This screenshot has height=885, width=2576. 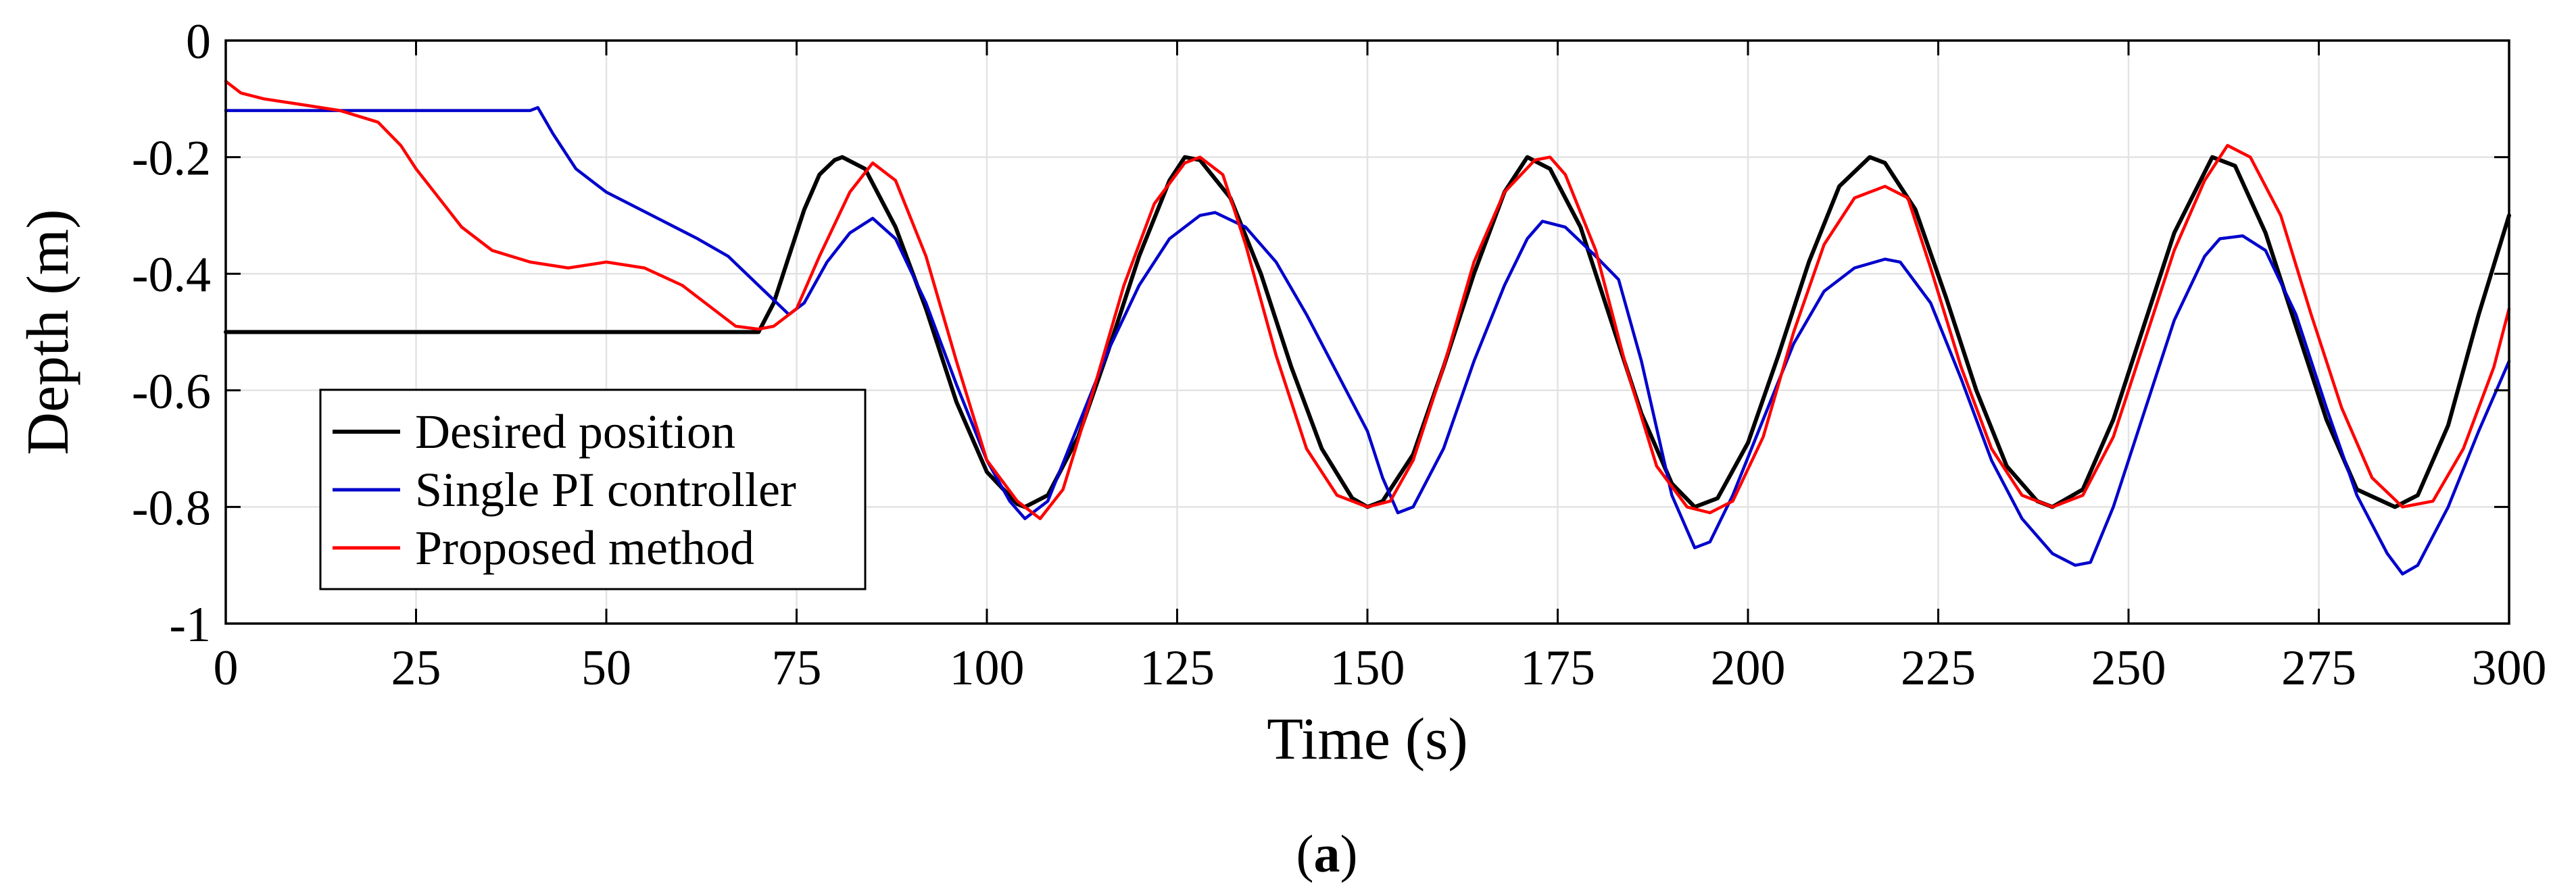 What do you see at coordinates (1748, 668) in the screenshot?
I see `x-tick-label: 200` at bounding box center [1748, 668].